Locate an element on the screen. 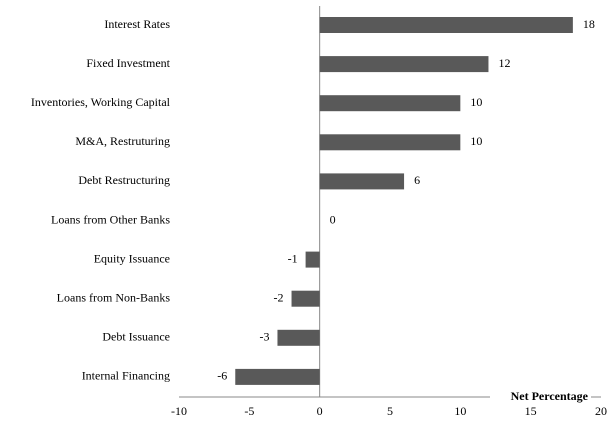 The width and height of the screenshot is (611, 425). data-label: -6 is located at coordinates (222, 376).